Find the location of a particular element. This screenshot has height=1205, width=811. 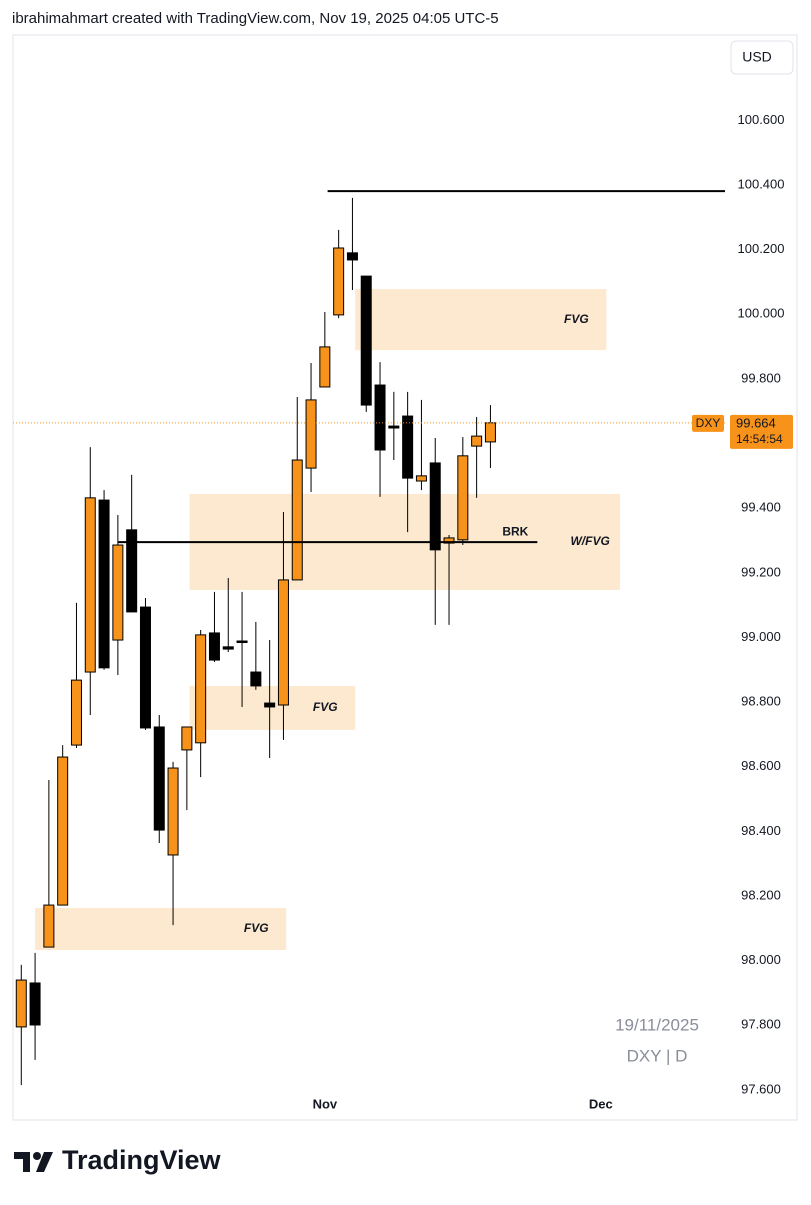

watermark-symbol: DXY | D is located at coordinates (657, 1055).